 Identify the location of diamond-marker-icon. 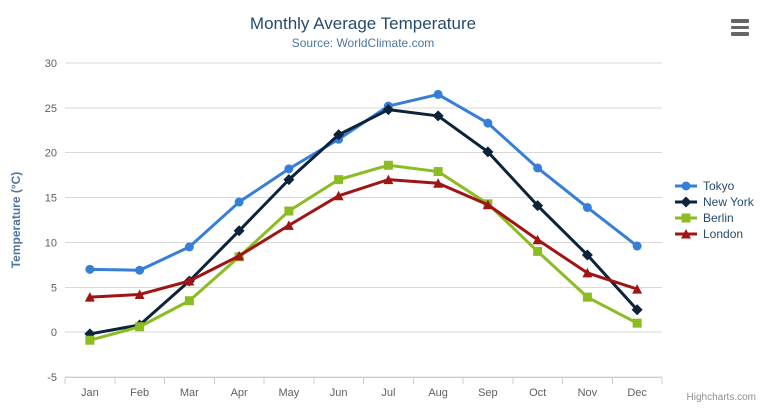
(686, 202).